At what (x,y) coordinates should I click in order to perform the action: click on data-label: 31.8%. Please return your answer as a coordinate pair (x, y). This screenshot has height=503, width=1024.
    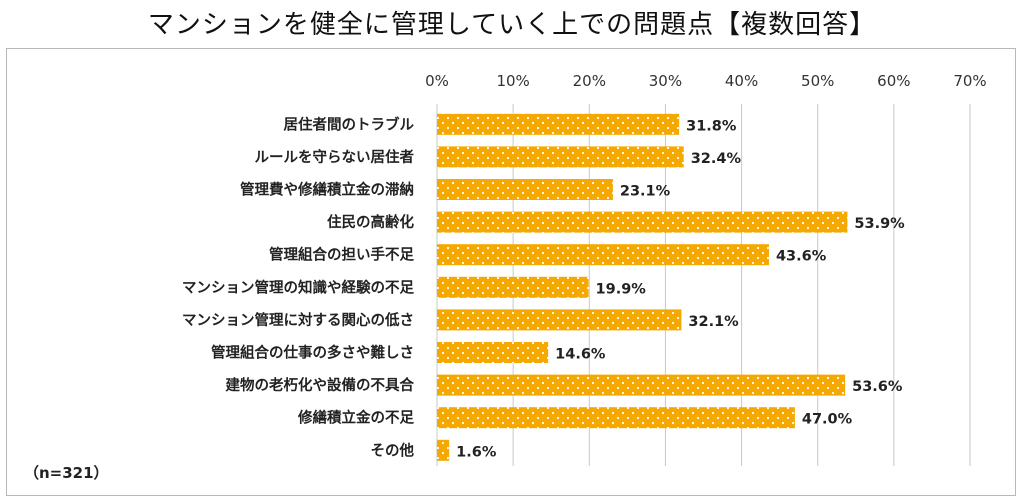
    Looking at the image, I should click on (711, 126).